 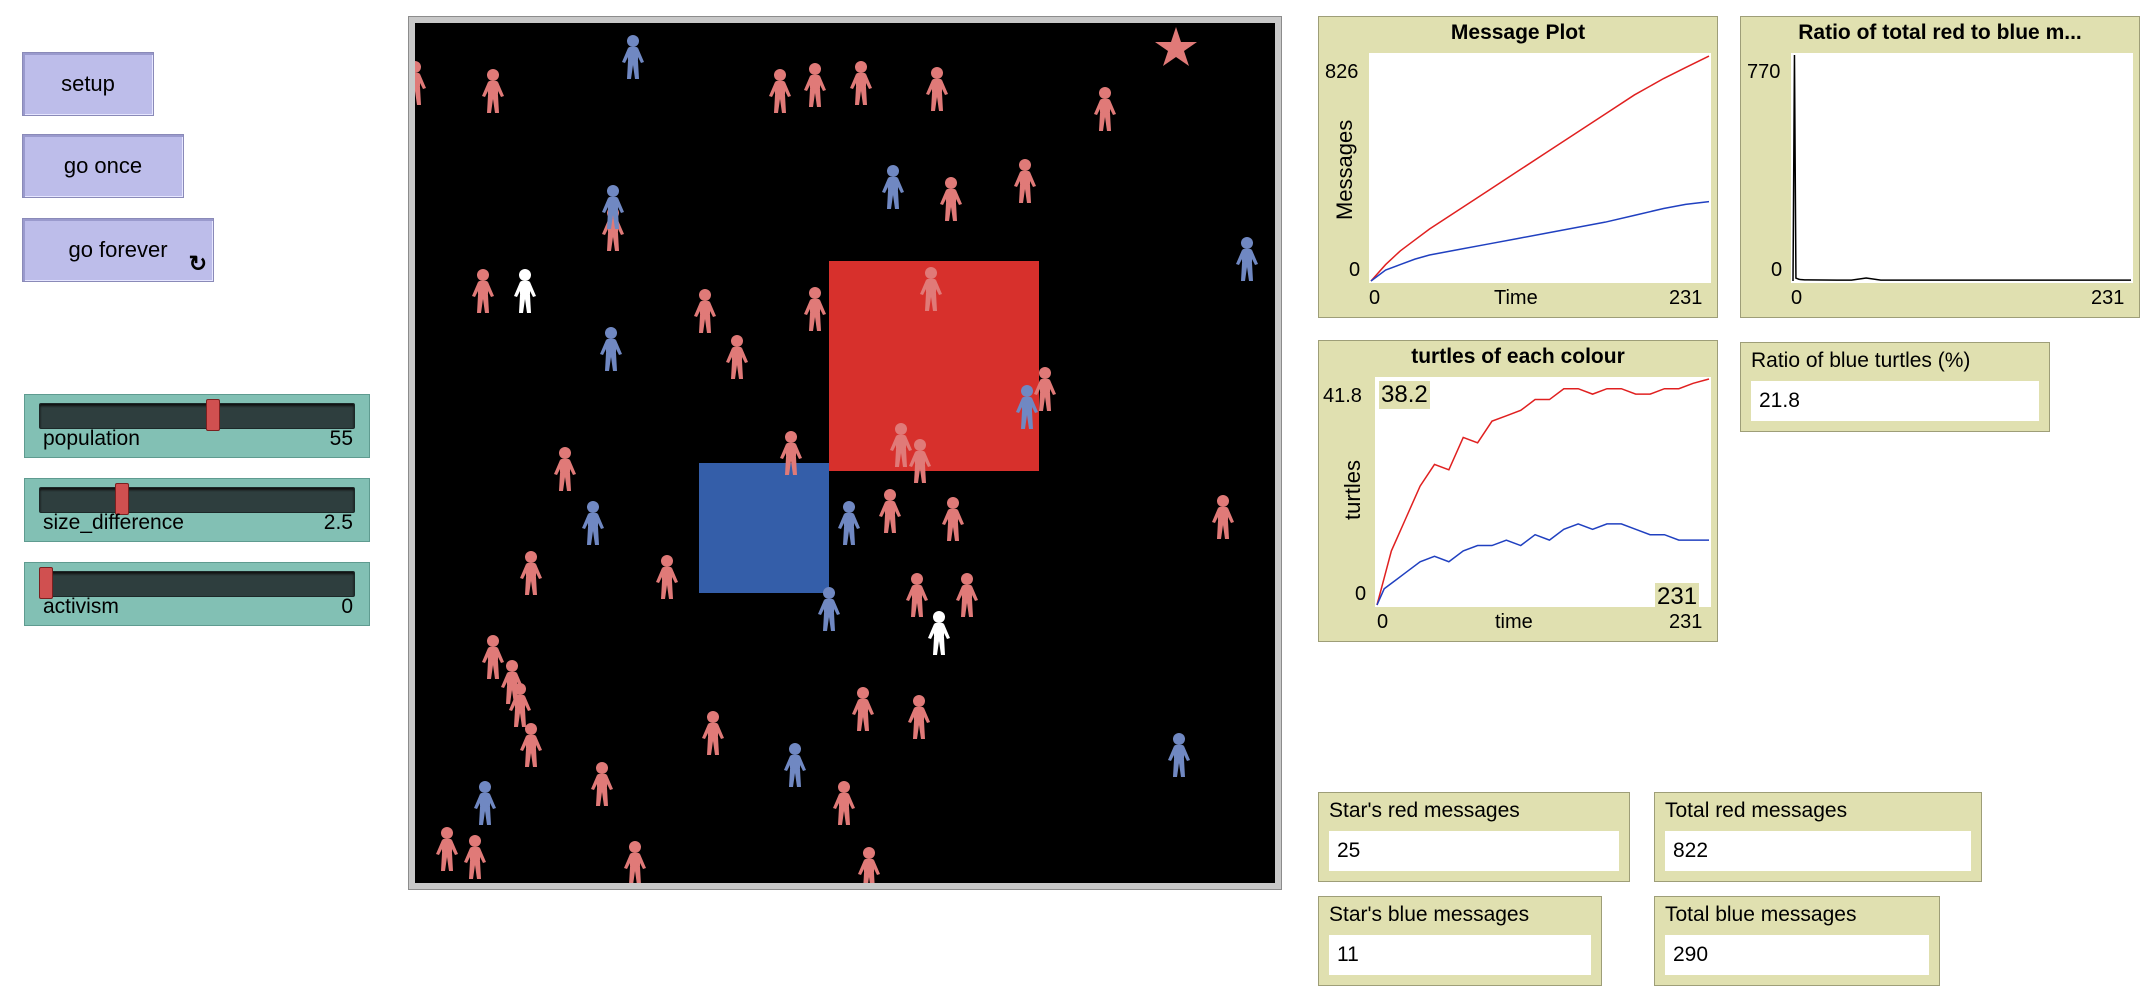 I want to click on monitor-value: 290, so click(x=1797, y=955).